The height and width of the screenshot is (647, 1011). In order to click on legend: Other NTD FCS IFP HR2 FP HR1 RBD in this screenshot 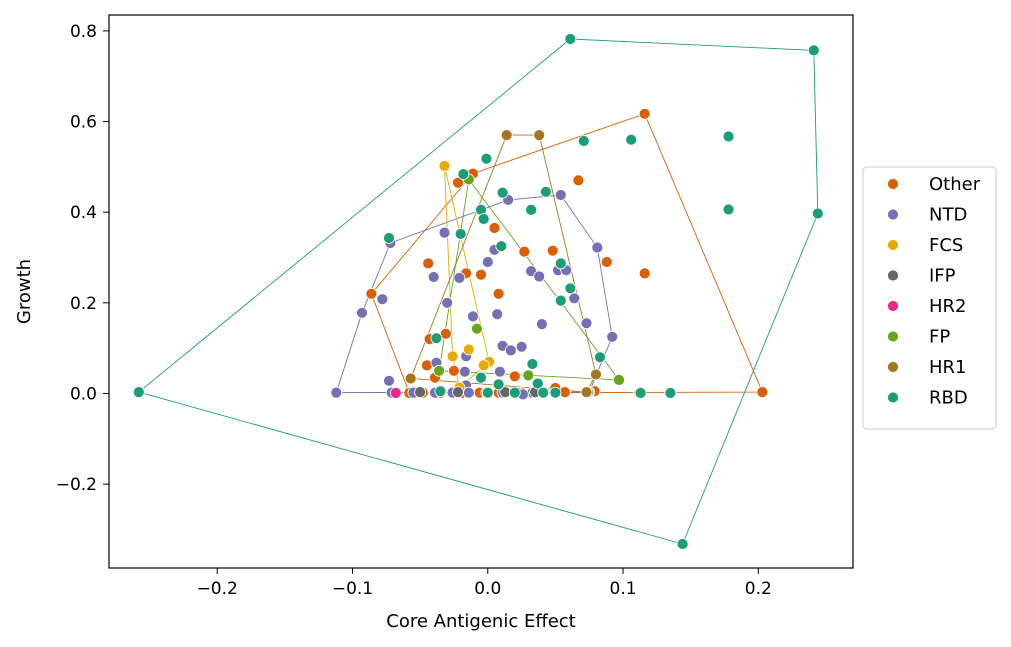, I will do `click(929, 298)`.